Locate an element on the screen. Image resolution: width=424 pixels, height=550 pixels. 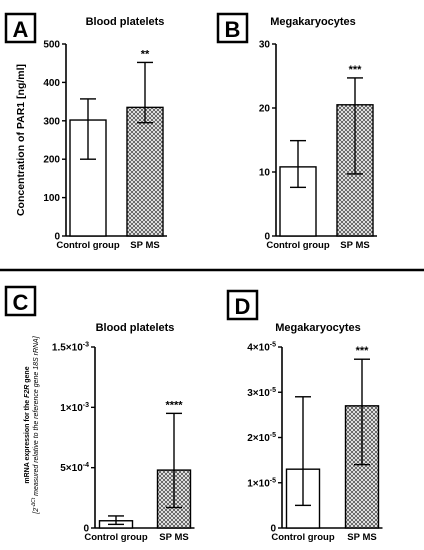
panel-b-y-tick-label: 20 is located at coordinates (265, 109).